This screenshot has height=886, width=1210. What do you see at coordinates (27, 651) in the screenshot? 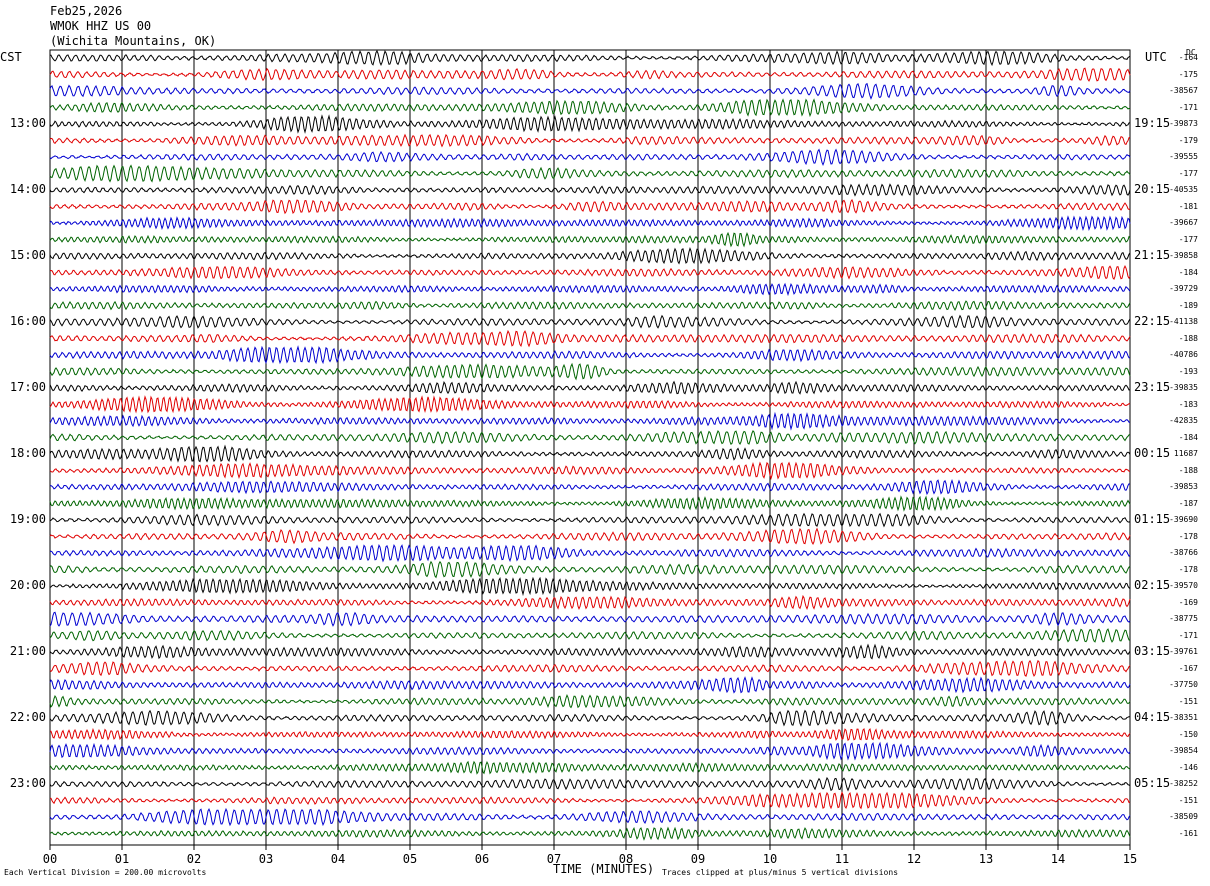
I see `left-hour-label: 21:00` at bounding box center [27, 651].